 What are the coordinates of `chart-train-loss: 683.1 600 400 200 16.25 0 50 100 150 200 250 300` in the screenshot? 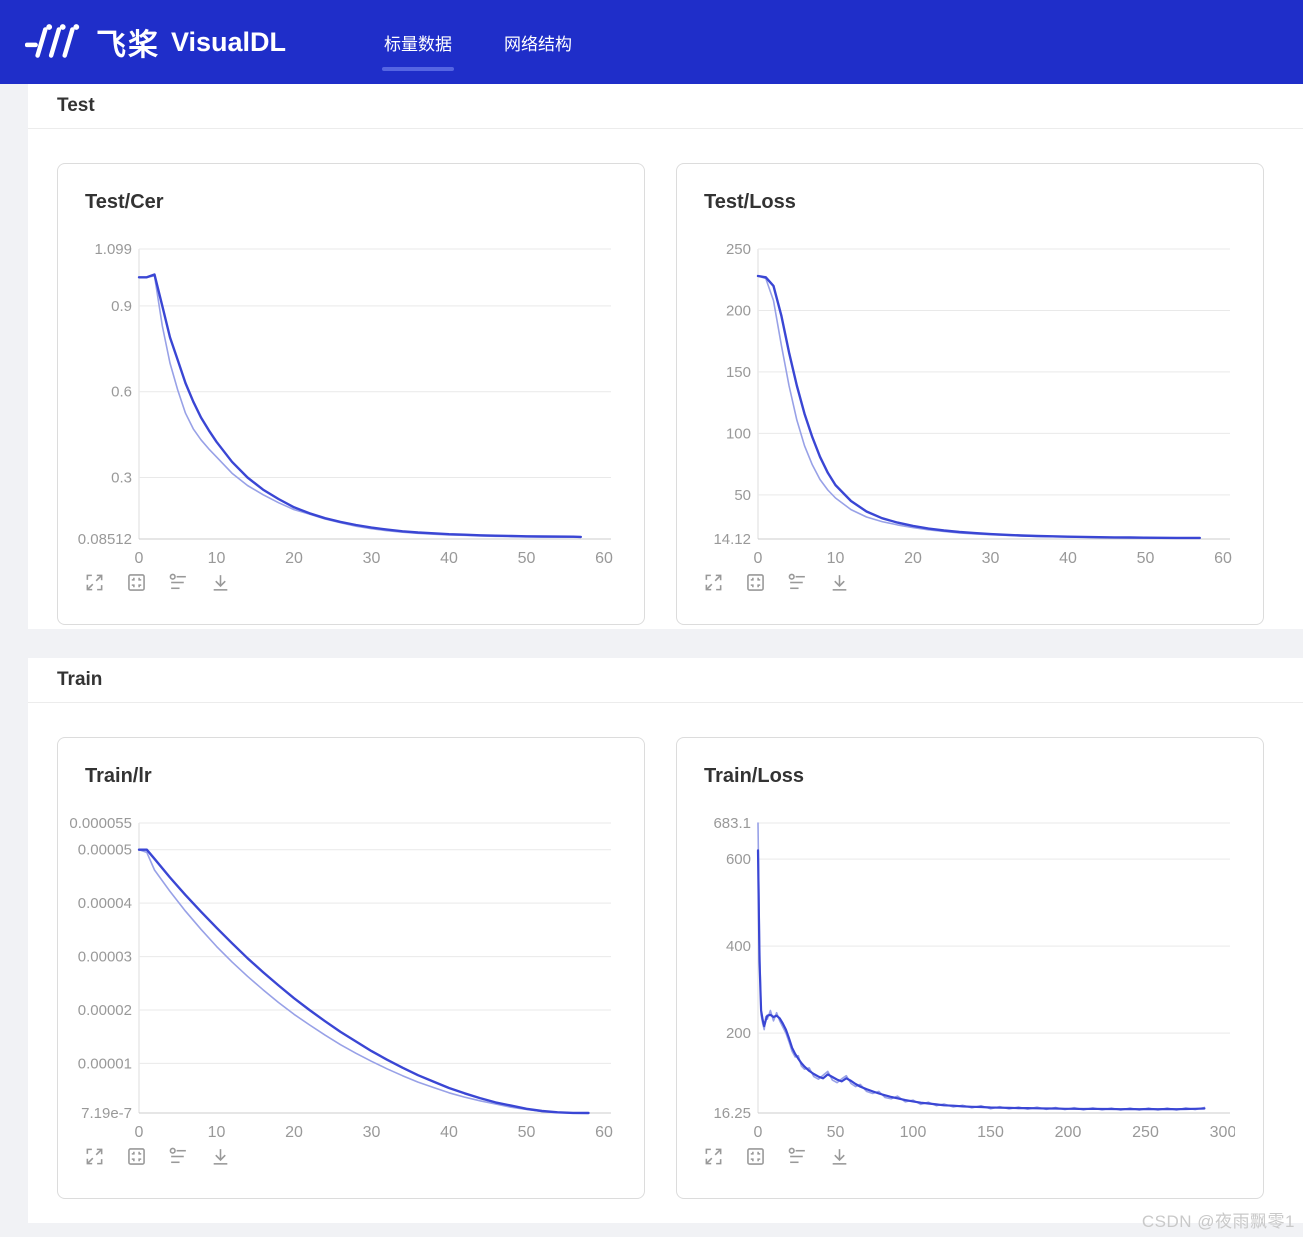 It's located at (970, 972).